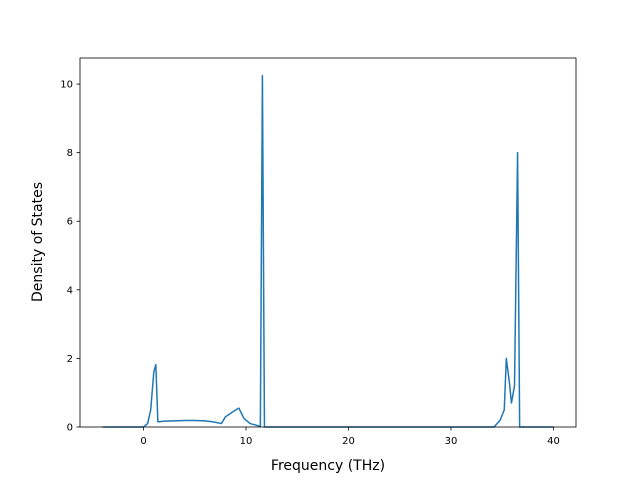 The height and width of the screenshot is (480, 640). What do you see at coordinates (38, 242) in the screenshot?
I see `y-axis-label: Density of States` at bounding box center [38, 242].